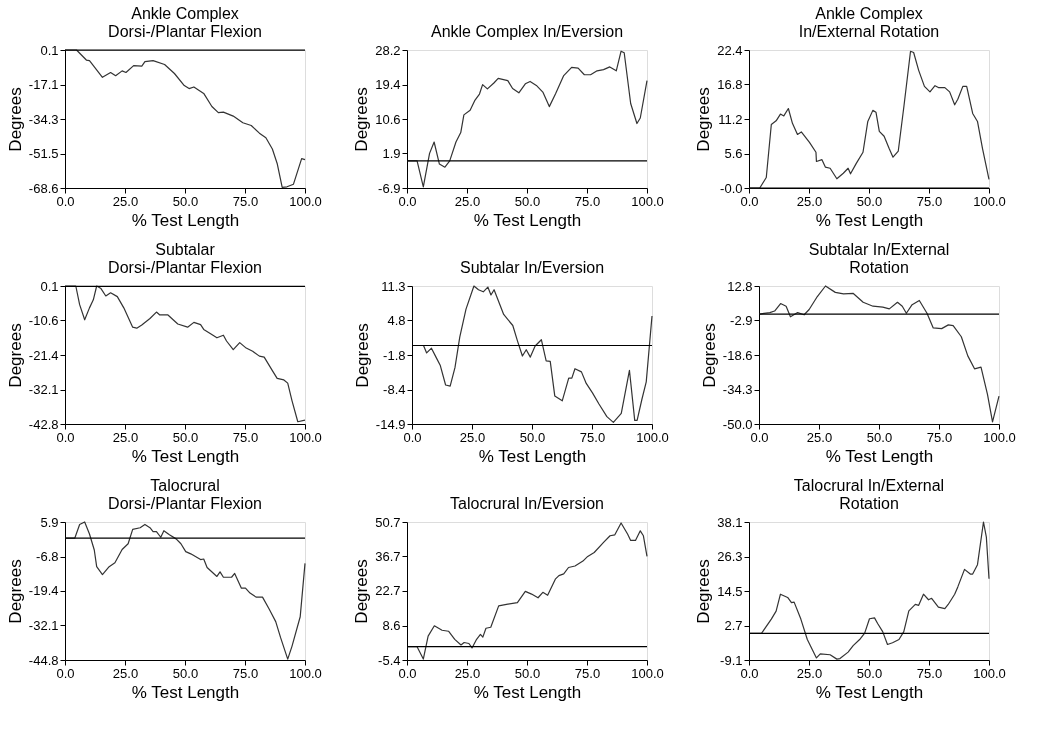  I want to click on y-tick-label: -14.9, so click(390, 424).